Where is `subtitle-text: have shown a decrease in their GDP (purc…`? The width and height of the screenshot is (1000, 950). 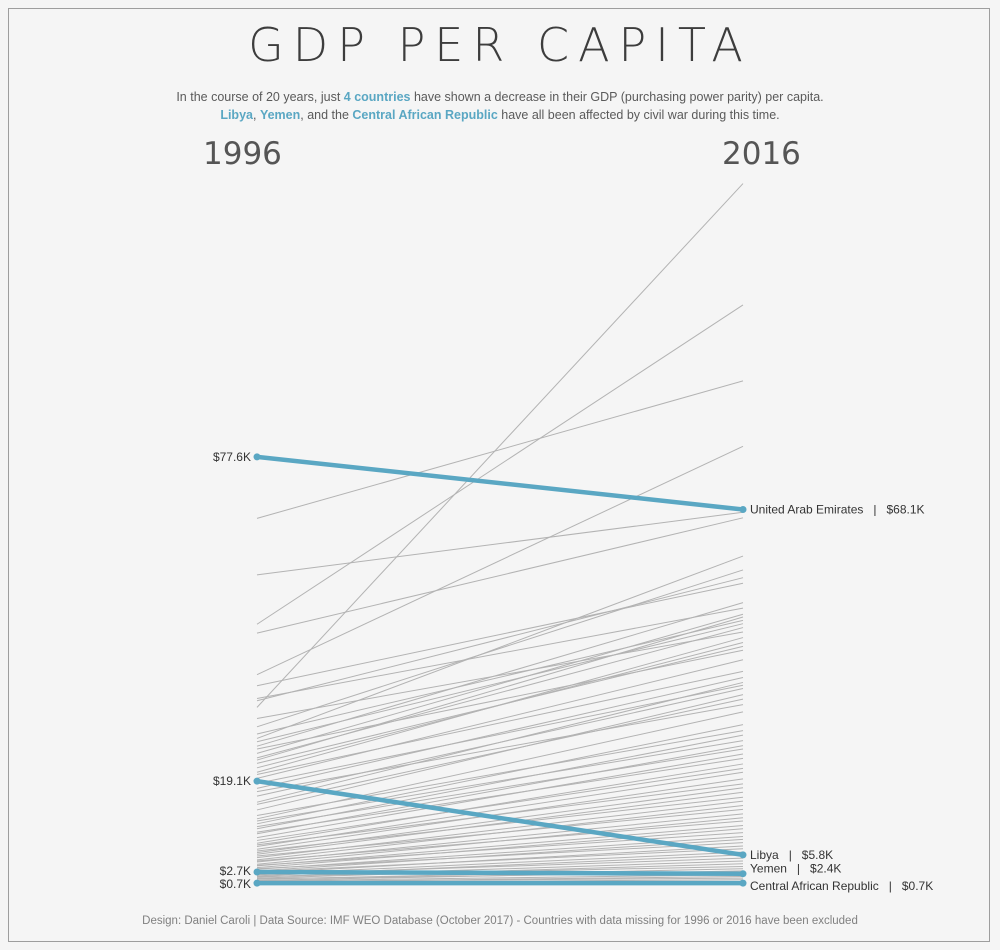
subtitle-text: have shown a decrease in their GDP (purc… is located at coordinates (617, 97).